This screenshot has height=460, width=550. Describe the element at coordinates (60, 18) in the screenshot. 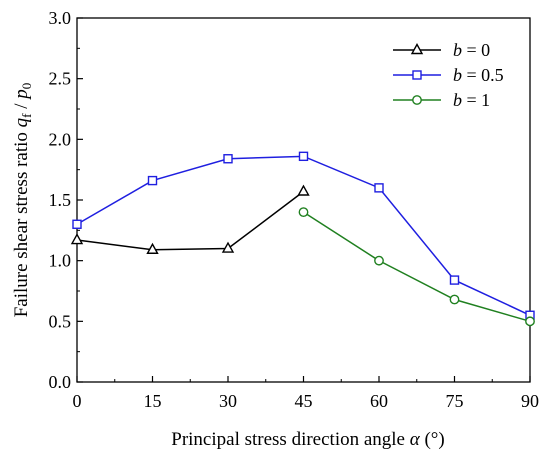

I see `y-tick-label: 3.0` at that location.